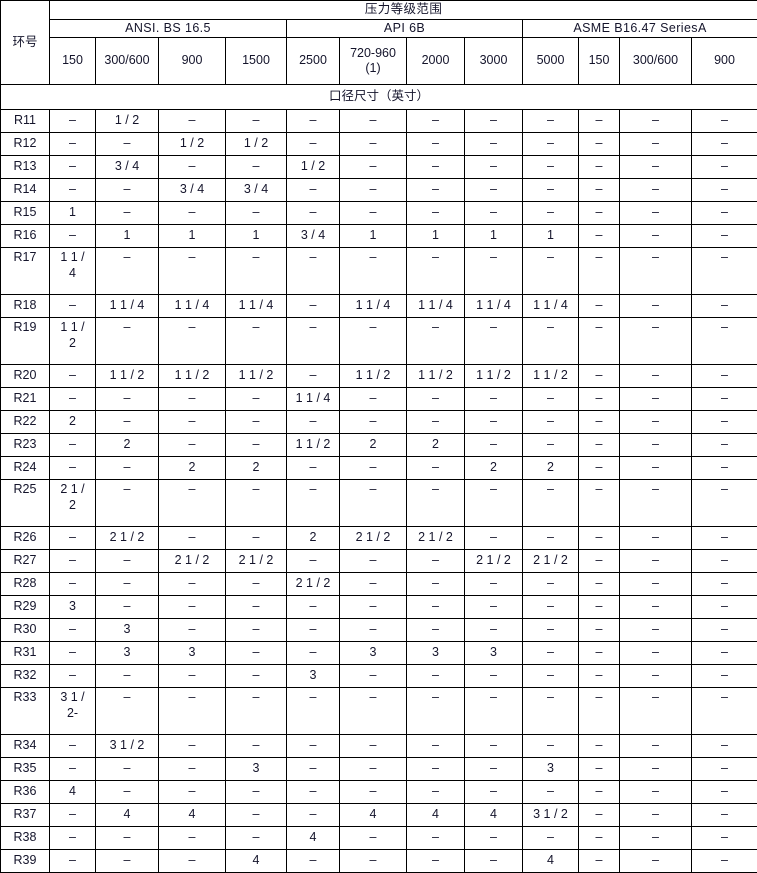 This screenshot has height=873, width=757. What do you see at coordinates (313, 445) in the screenshot?
I see `size-cell: 1 1 / 2` at bounding box center [313, 445].